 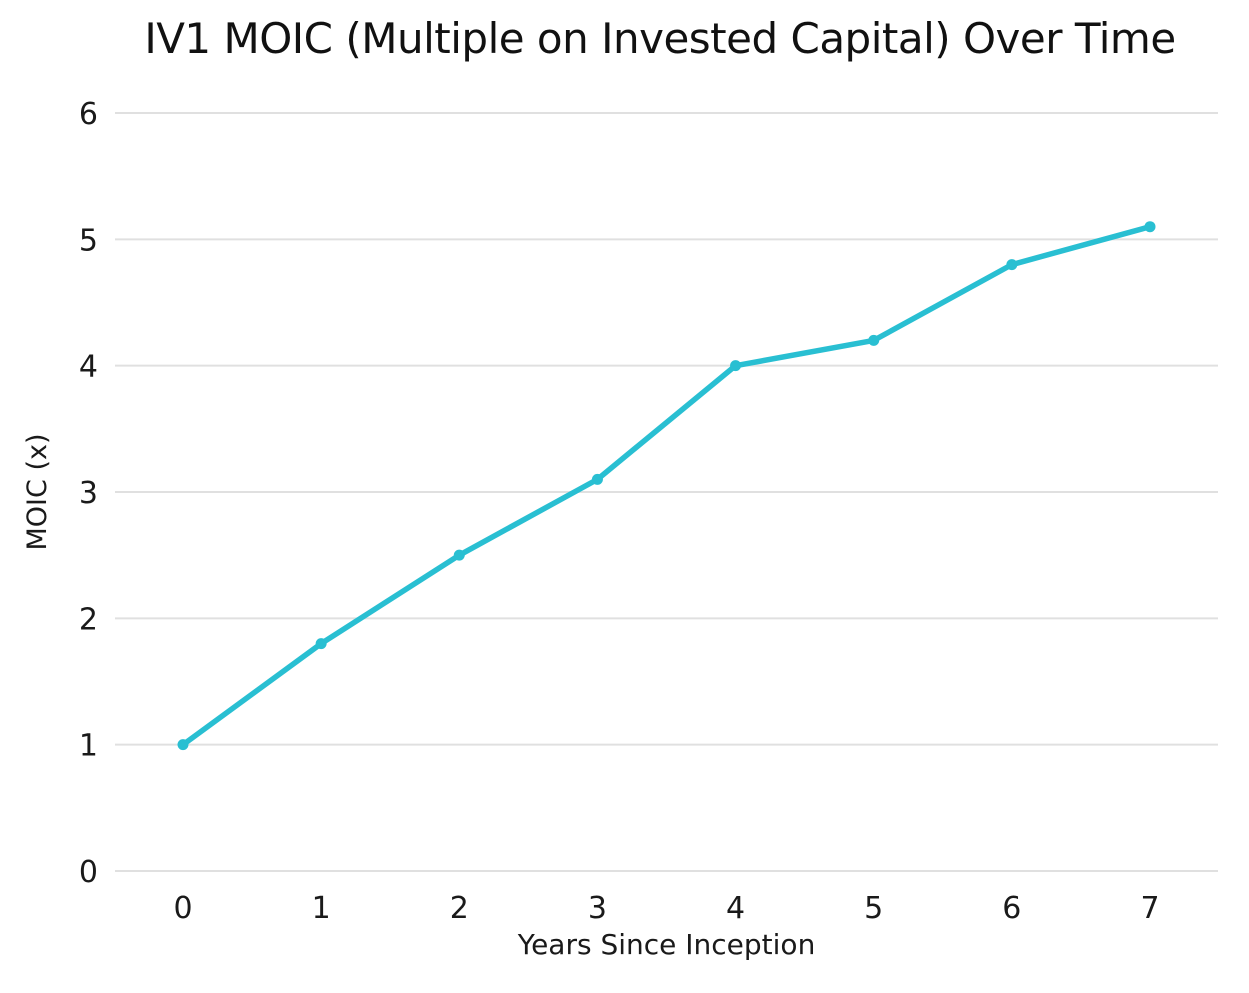 What do you see at coordinates (182, 908) in the screenshot?
I see `x-tick-label: 0` at bounding box center [182, 908].